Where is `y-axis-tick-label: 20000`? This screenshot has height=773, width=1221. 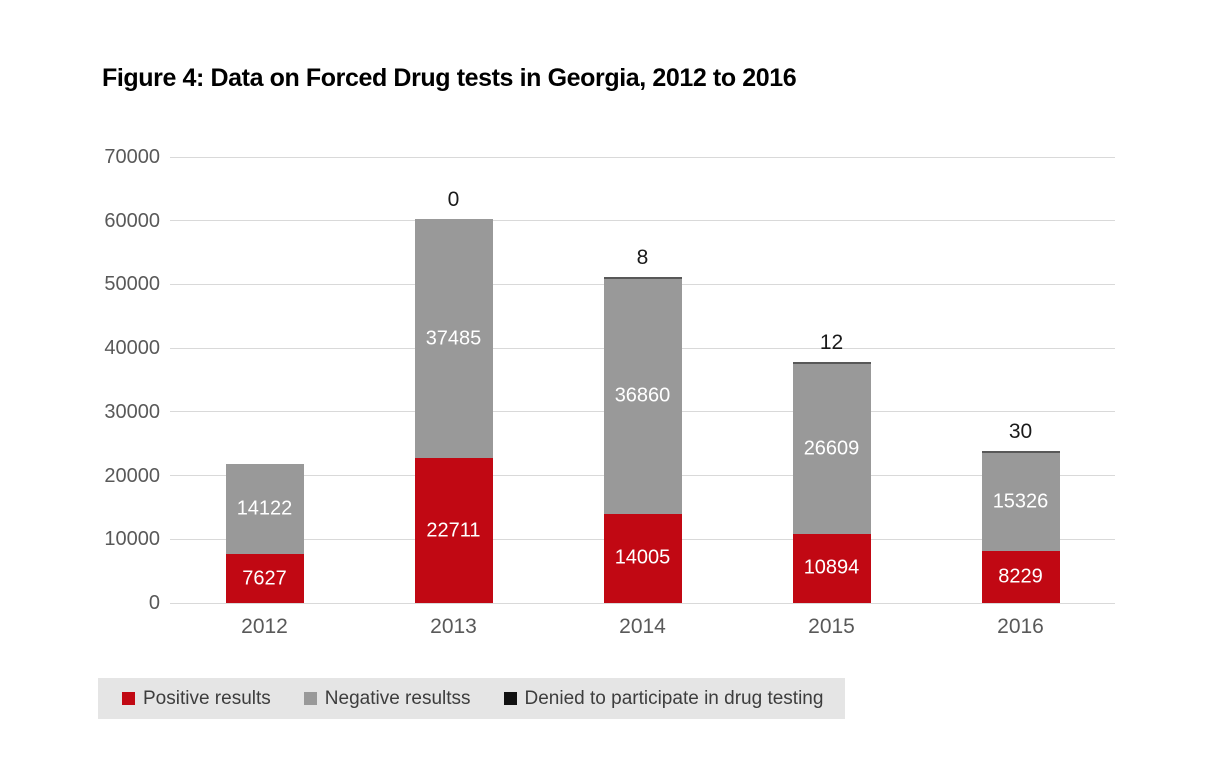
y-axis-tick-label: 20000 is located at coordinates (132, 475).